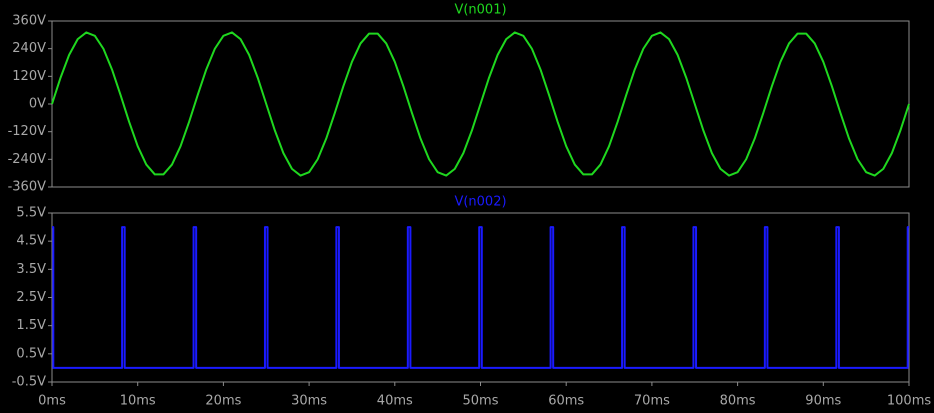 This screenshot has width=934, height=413. I want to click on x-tick-label: 90ms, so click(823, 401).